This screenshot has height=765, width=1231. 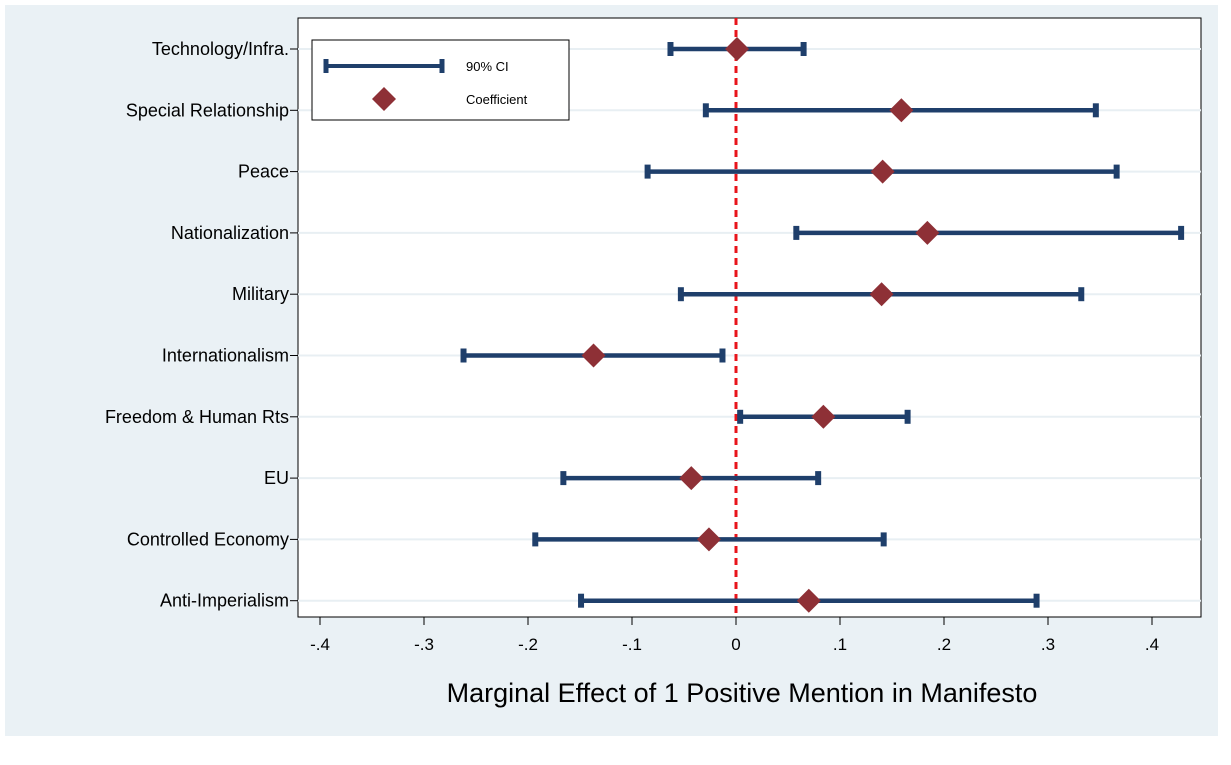 I want to click on x-tick-label: -.1, so click(x=632, y=644).